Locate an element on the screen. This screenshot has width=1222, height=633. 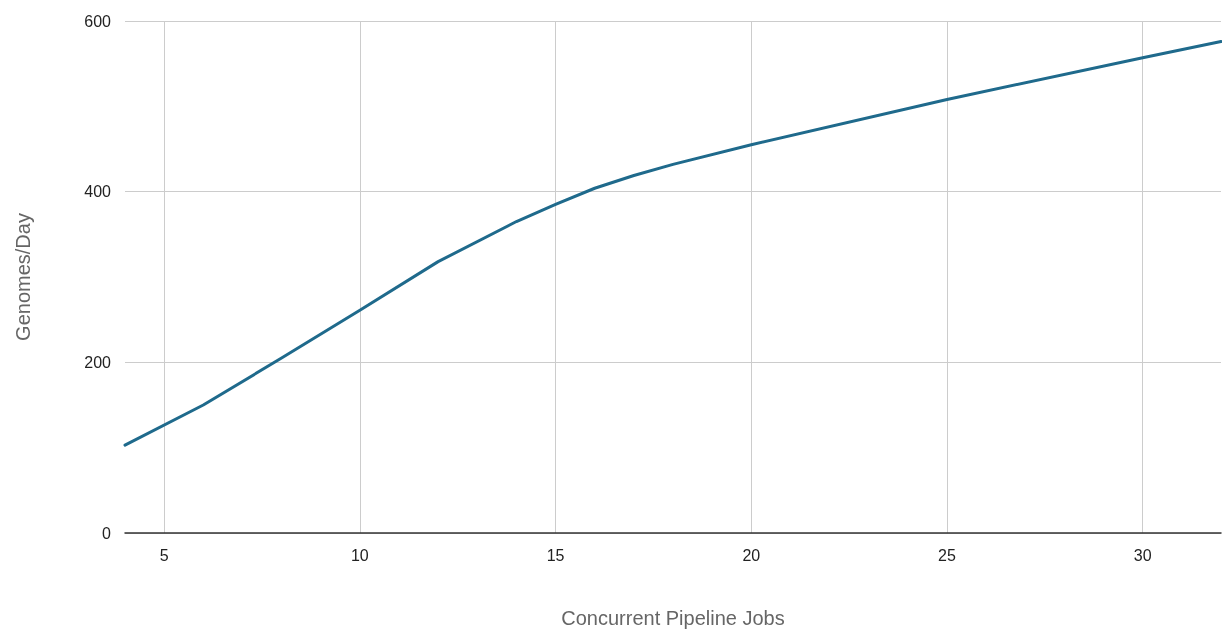
x-tick-label: 15 is located at coordinates (555, 555).